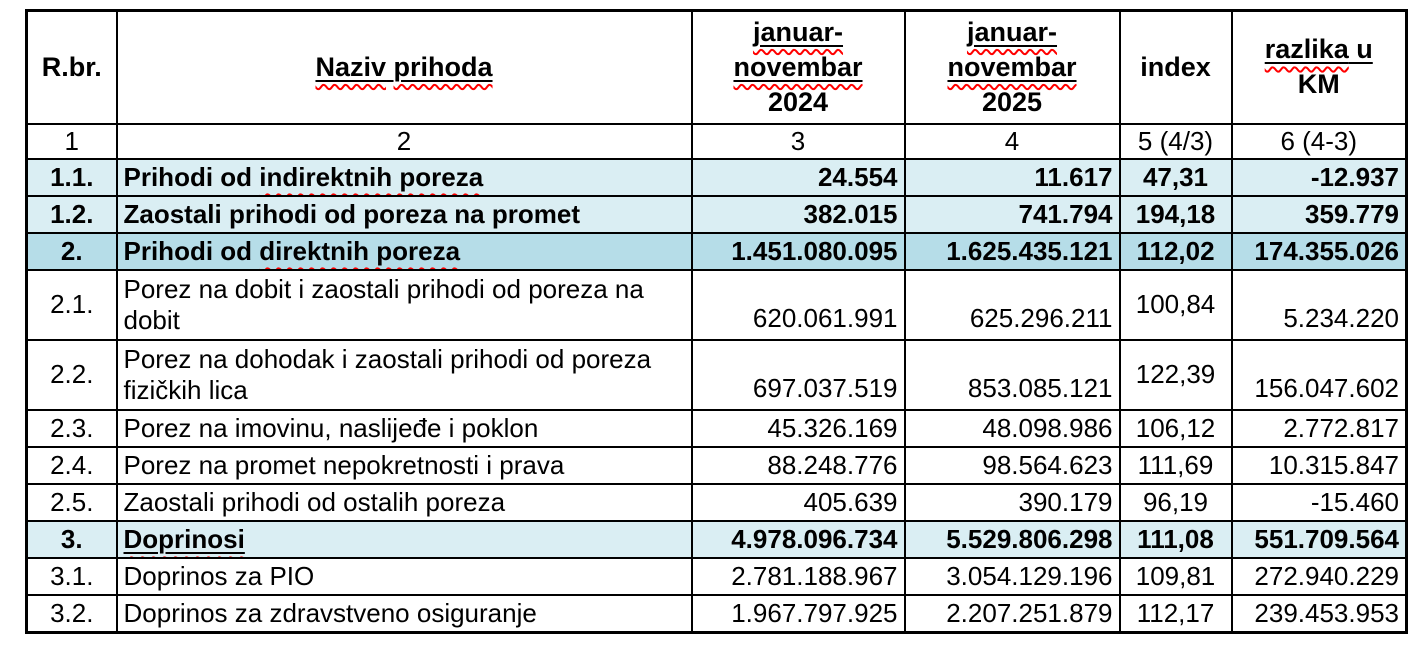 Image resolution: width=1428 pixels, height=646 pixels. What do you see at coordinates (1012, 503) in the screenshot?
I see `cell-value-2025: 390.179` at bounding box center [1012, 503].